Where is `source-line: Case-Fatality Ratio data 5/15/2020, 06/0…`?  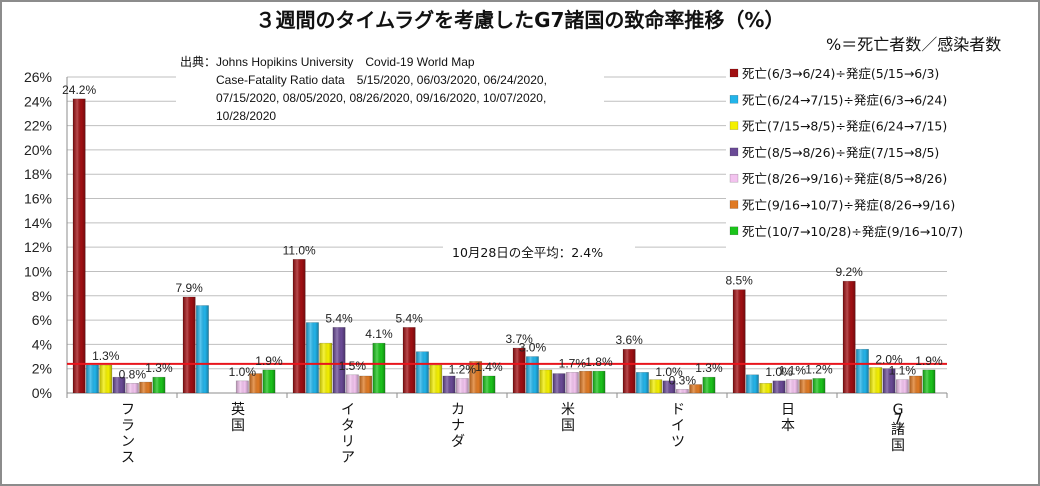 source-line: Case-Fatality Ratio data 5/15/2020, 06/0… is located at coordinates (381, 80).